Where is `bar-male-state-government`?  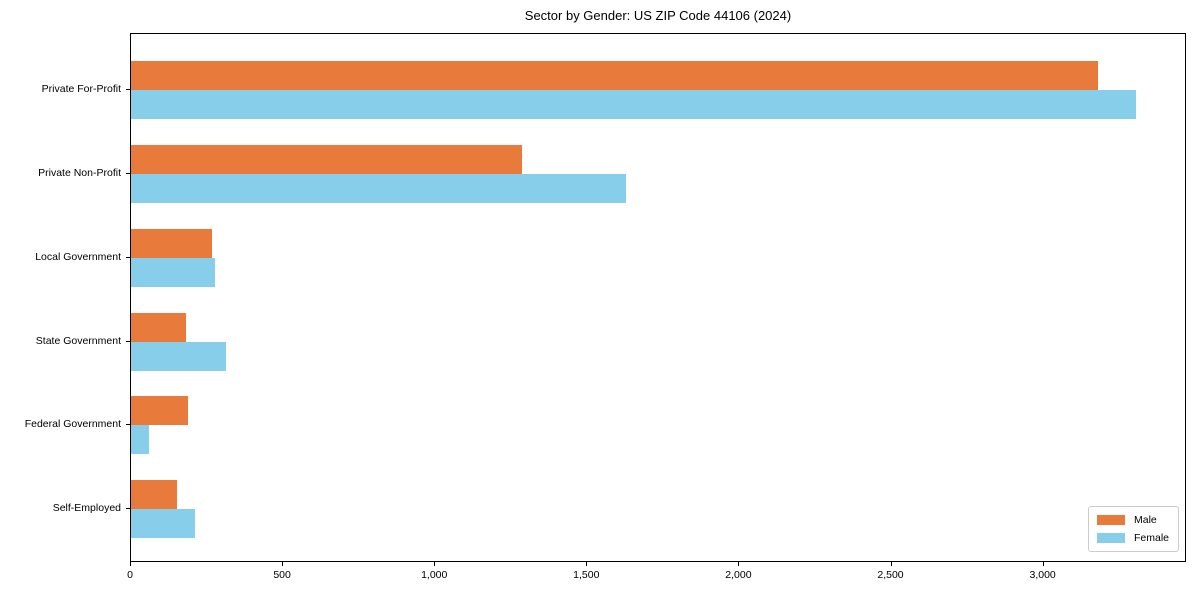
bar-male-state-government is located at coordinates (159, 327).